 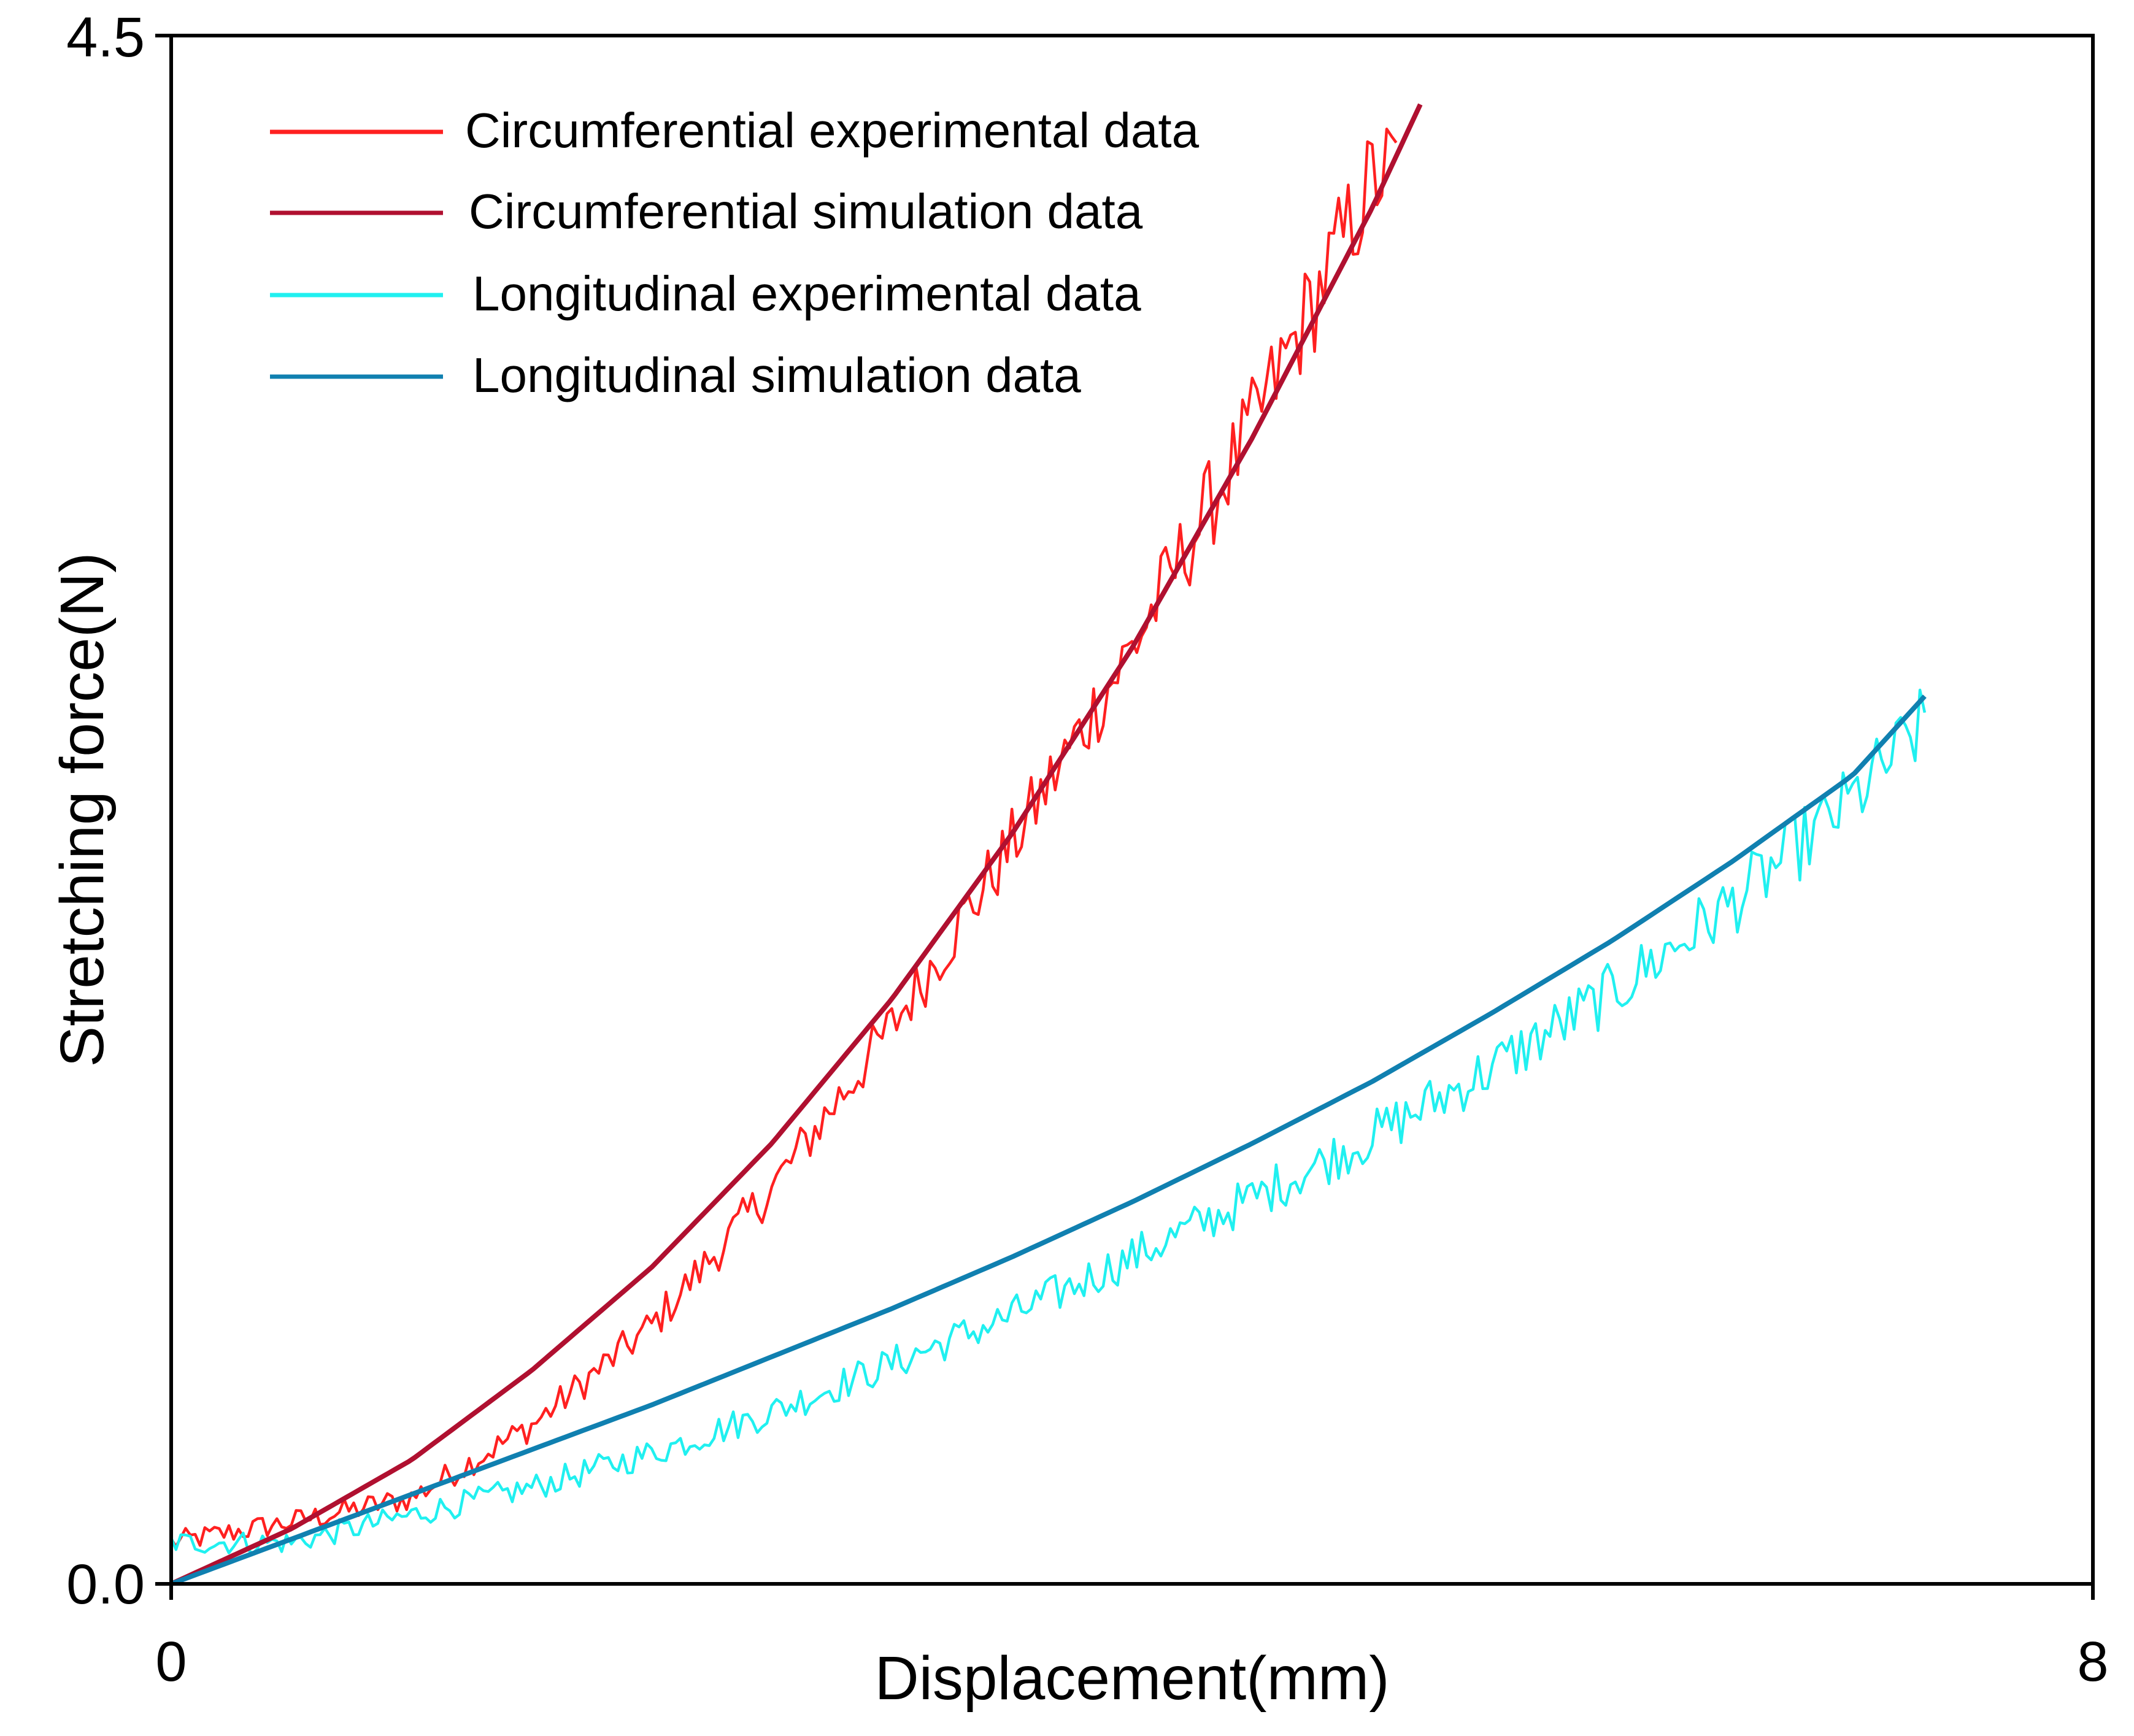 What do you see at coordinates (82, 809) in the screenshot?
I see `y-axis-title: Stretching force(N)` at bounding box center [82, 809].